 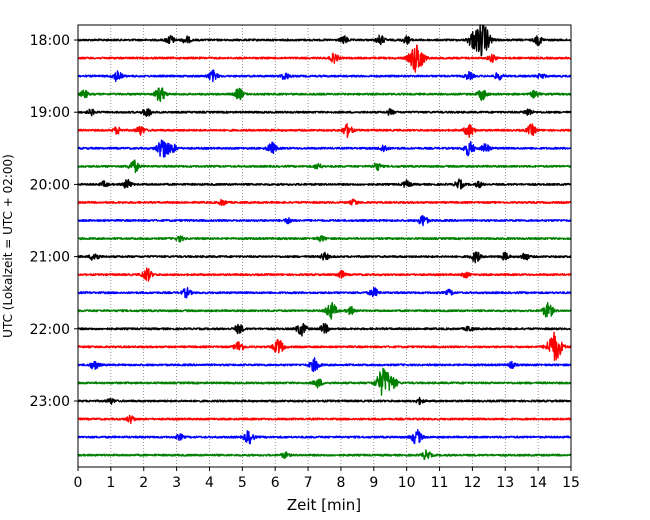 What do you see at coordinates (308, 483) in the screenshot?
I see `x-tick-label: 7` at bounding box center [308, 483].